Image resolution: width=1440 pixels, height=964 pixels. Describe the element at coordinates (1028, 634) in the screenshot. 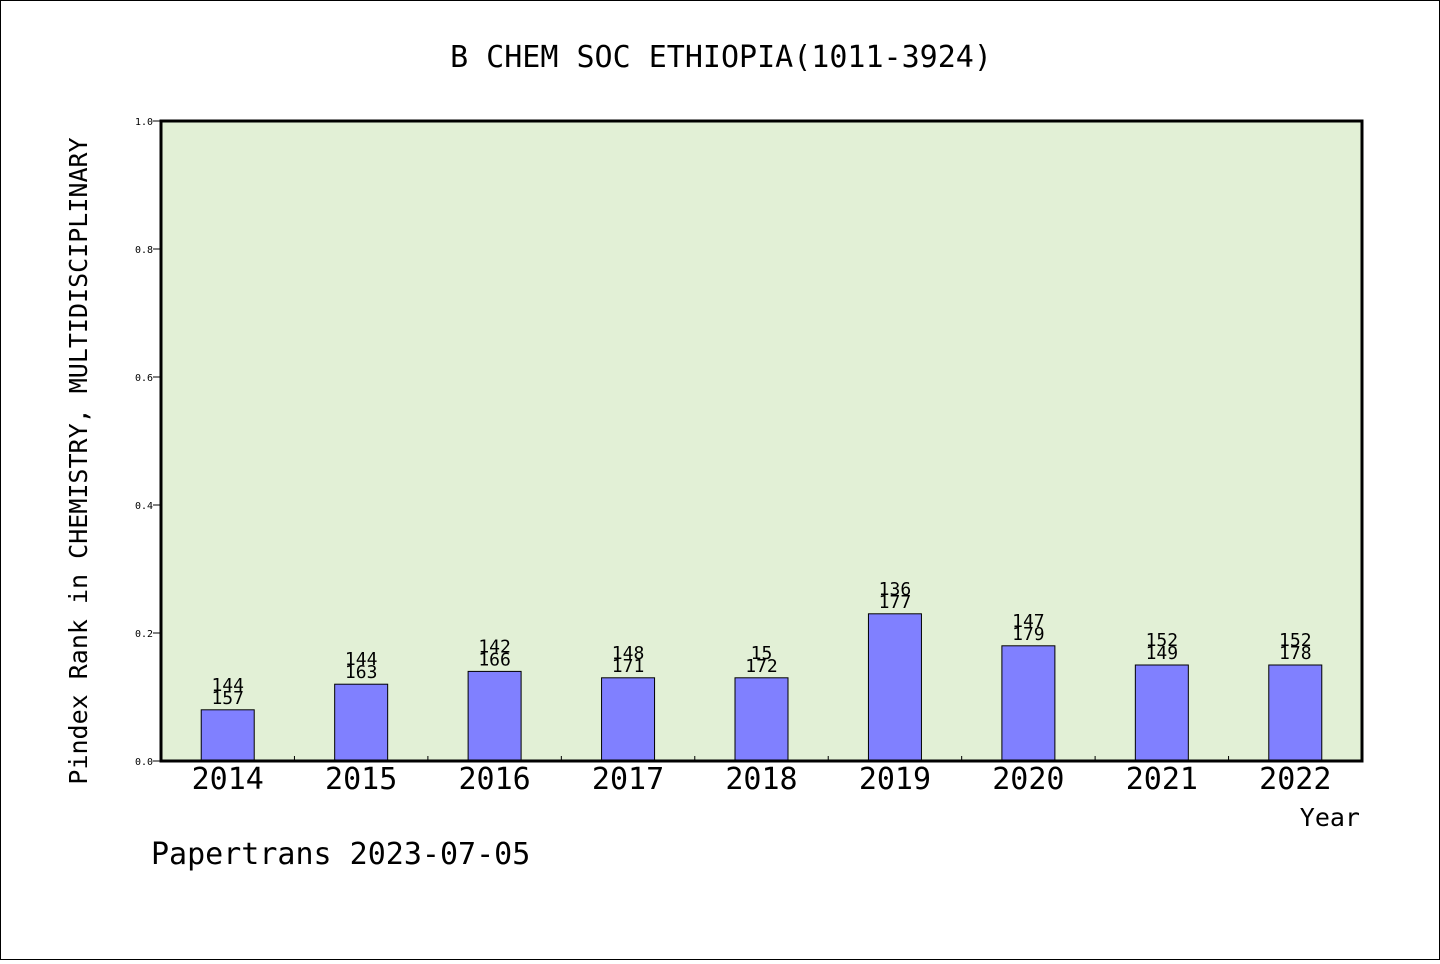

I see `data-label-bottom: 179` at that location.